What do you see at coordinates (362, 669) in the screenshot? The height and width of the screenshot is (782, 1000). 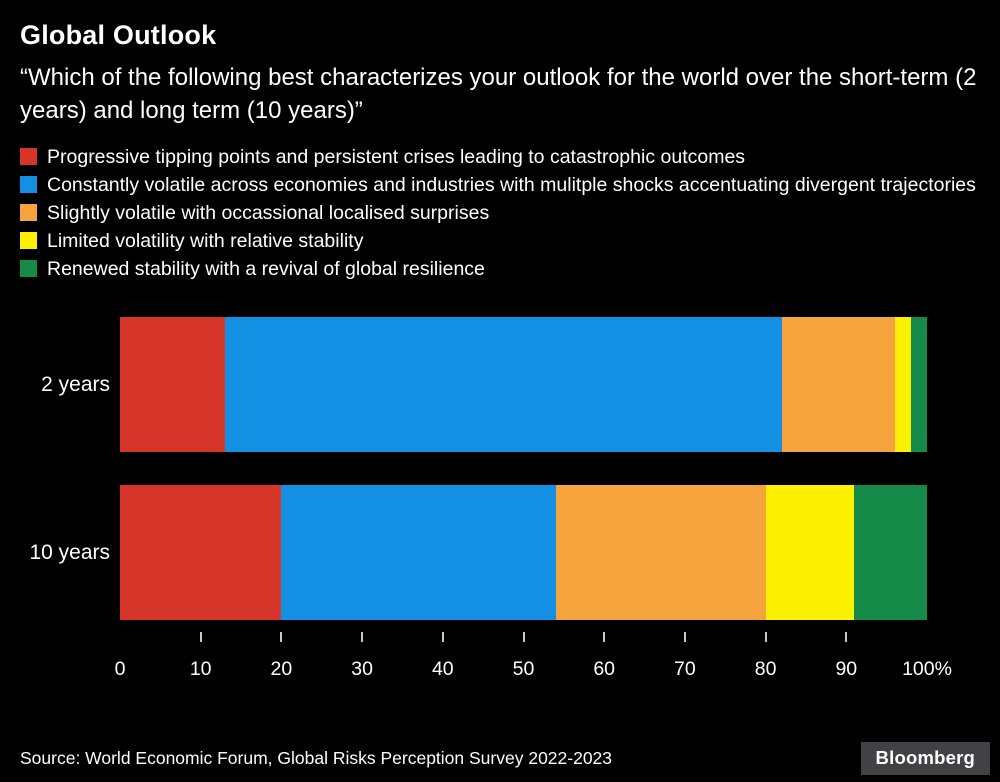 I see `axis-tick-label: 30` at bounding box center [362, 669].